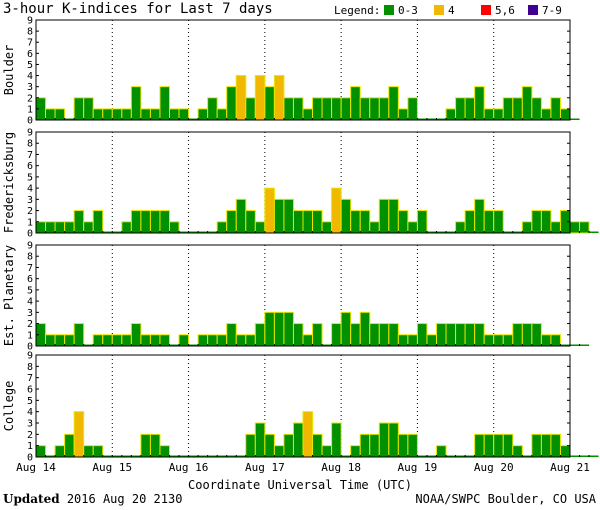 The width and height of the screenshot is (600, 510). What do you see at coordinates (30, 43) in the screenshot?
I see `y-tick-label: 7` at bounding box center [30, 43].